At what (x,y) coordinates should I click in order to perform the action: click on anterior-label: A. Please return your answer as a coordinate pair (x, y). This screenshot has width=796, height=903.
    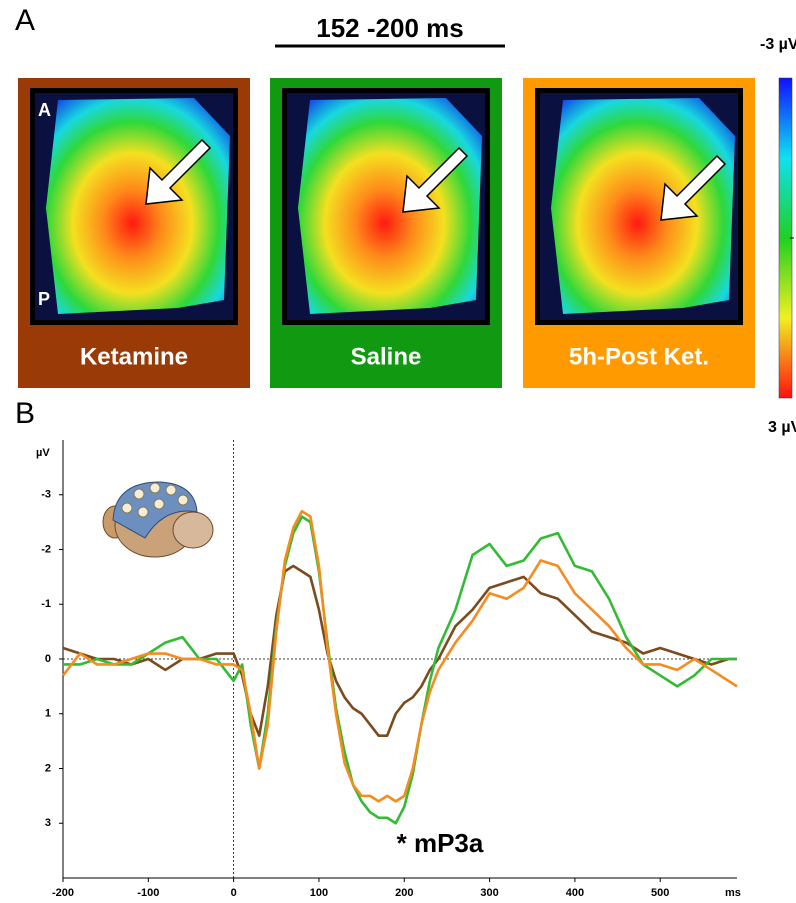
    Looking at the image, I should click on (44, 110).